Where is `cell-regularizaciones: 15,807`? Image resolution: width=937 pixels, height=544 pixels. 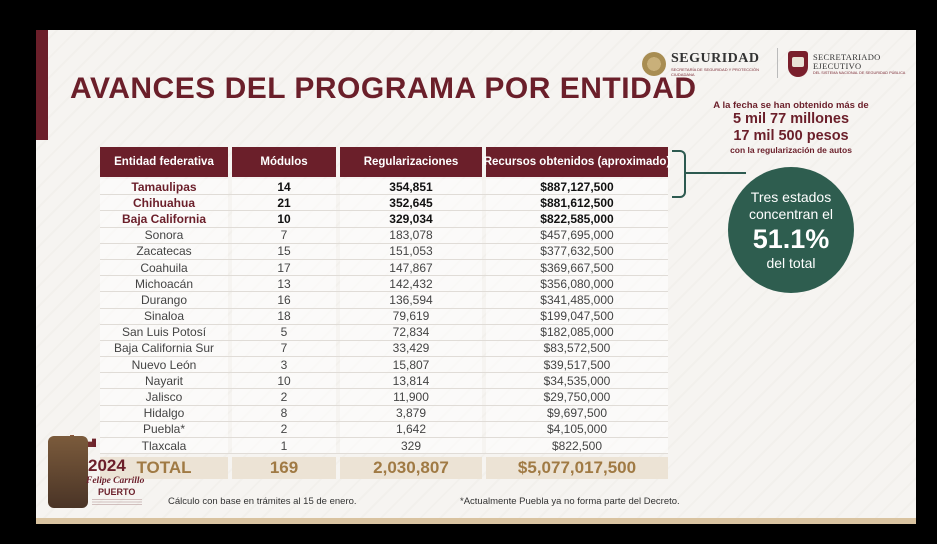 cell-regularizaciones: 15,807 is located at coordinates (411, 365).